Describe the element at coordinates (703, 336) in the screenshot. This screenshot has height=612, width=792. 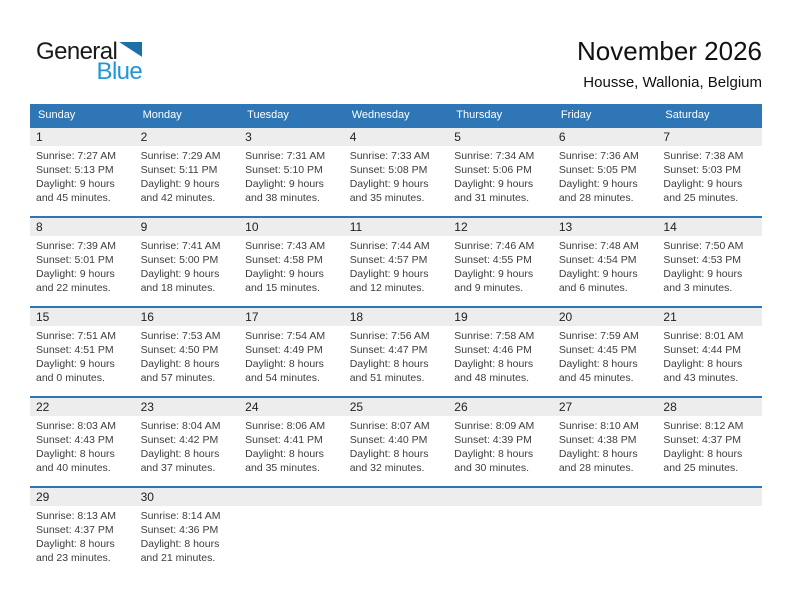
I see `sun-times-line: Sunrise: 8:01 AM` at that location.